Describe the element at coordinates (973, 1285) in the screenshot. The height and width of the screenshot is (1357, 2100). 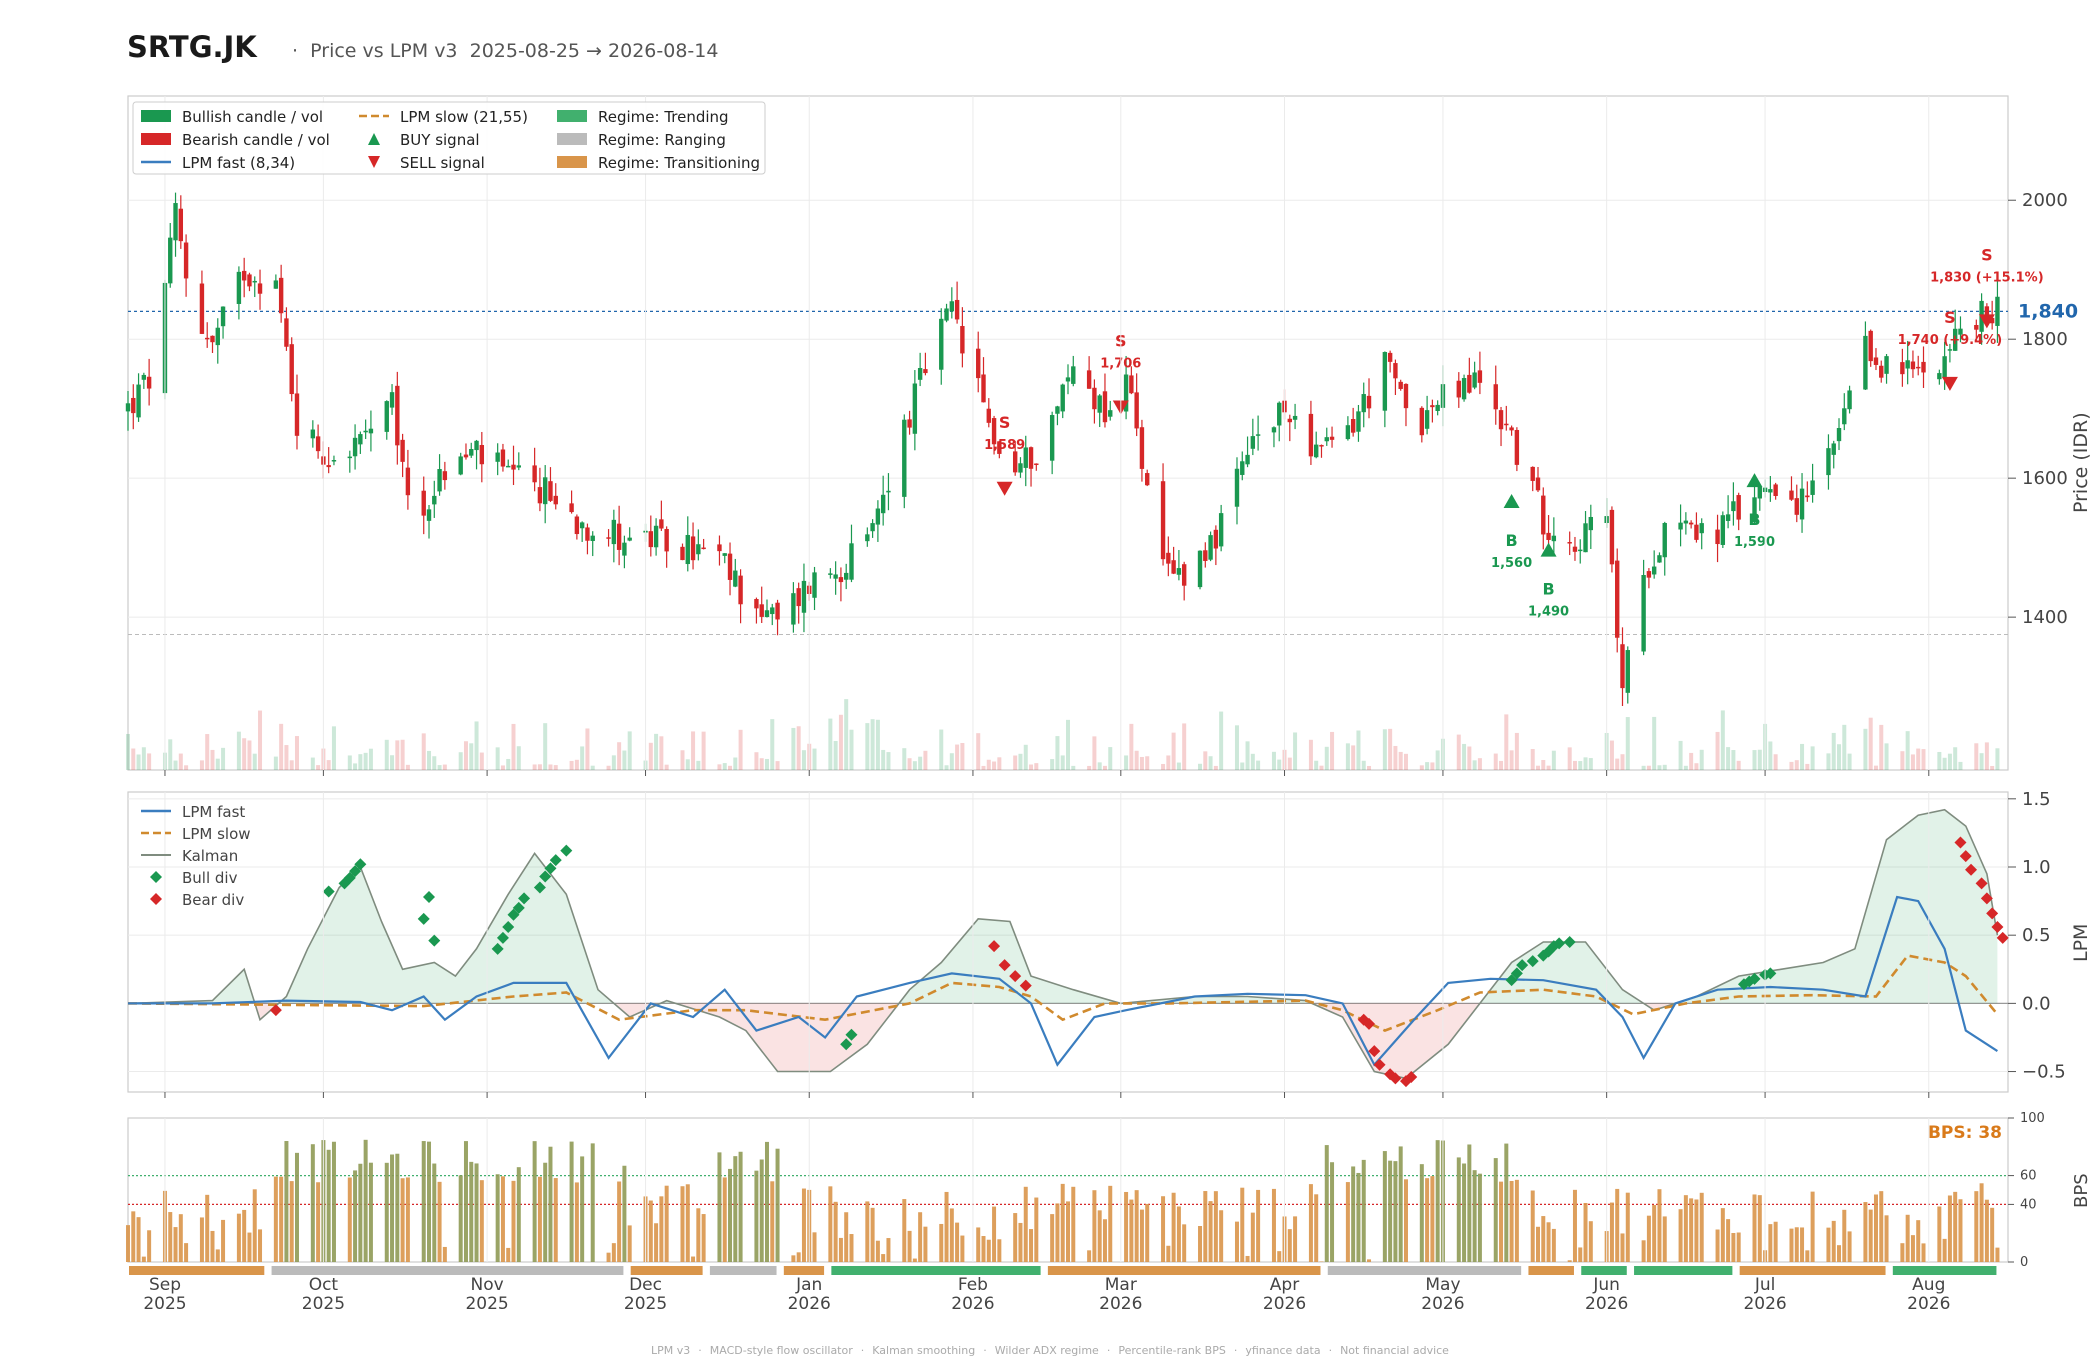
I see `x-tick-label: Feb` at that location.